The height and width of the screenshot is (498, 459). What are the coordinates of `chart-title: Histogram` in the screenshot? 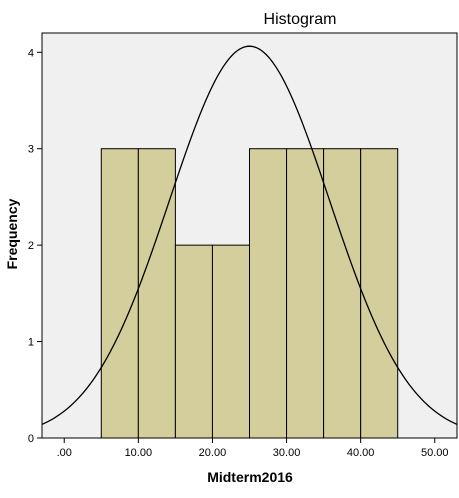 It's located at (300, 19).